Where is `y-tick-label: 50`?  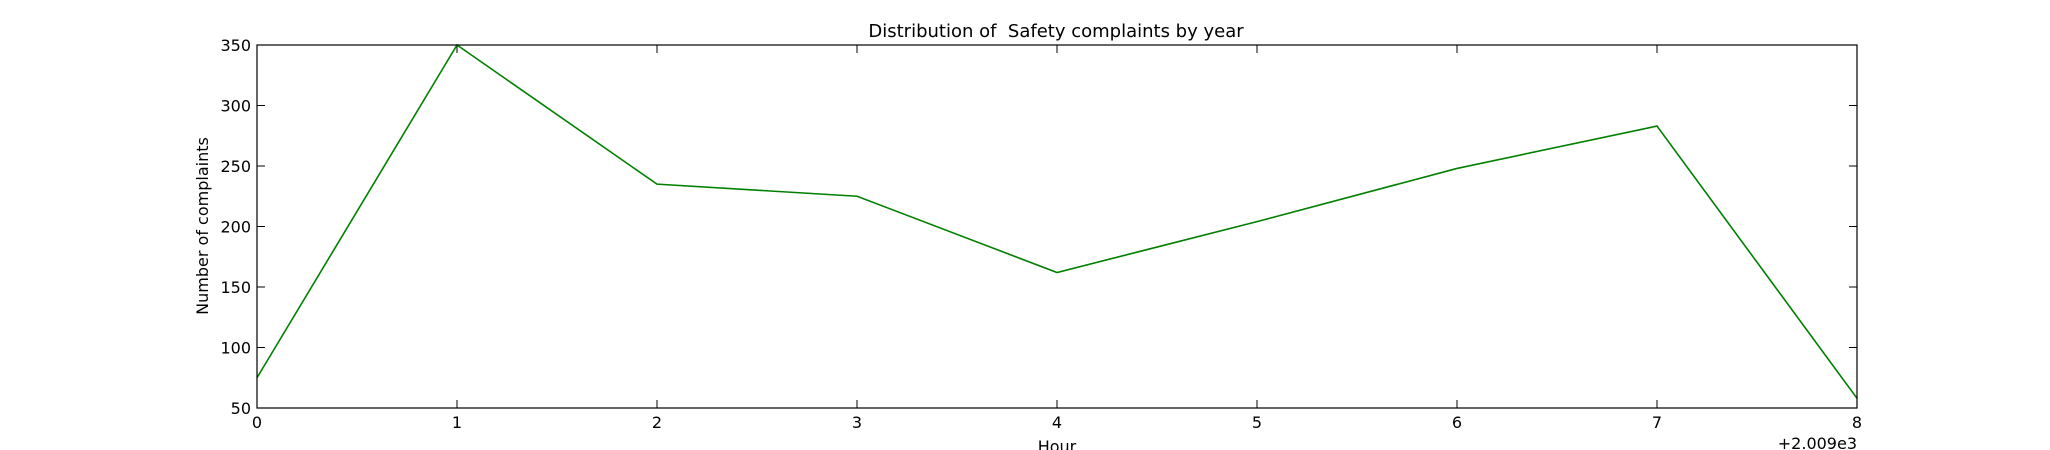 y-tick-label: 50 is located at coordinates (241, 408).